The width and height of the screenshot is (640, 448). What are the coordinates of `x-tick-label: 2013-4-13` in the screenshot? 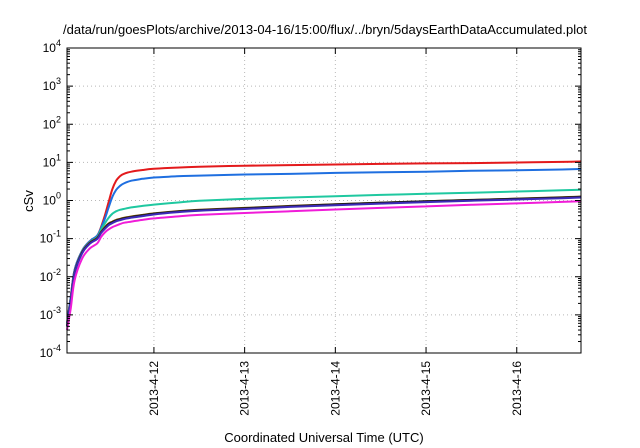 It's located at (245, 388).